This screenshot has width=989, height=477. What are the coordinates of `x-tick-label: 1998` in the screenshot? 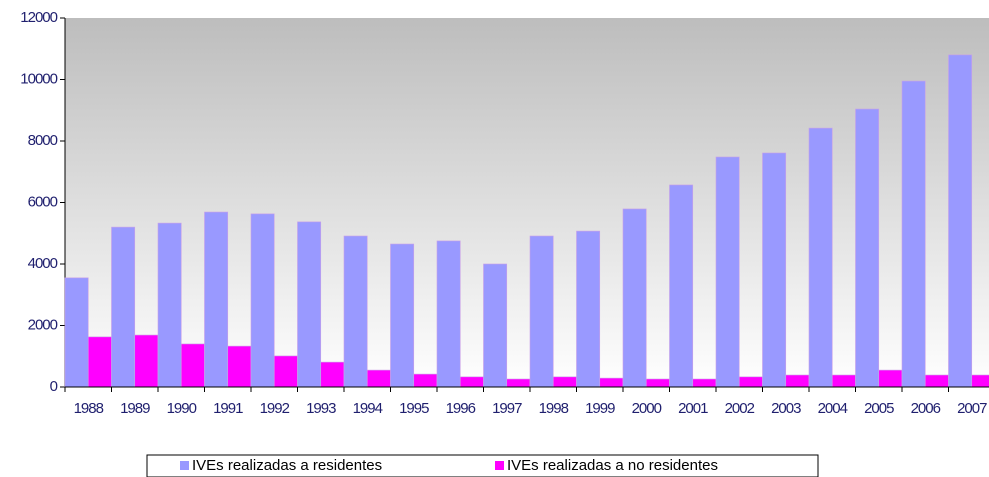 It's located at (554, 408).